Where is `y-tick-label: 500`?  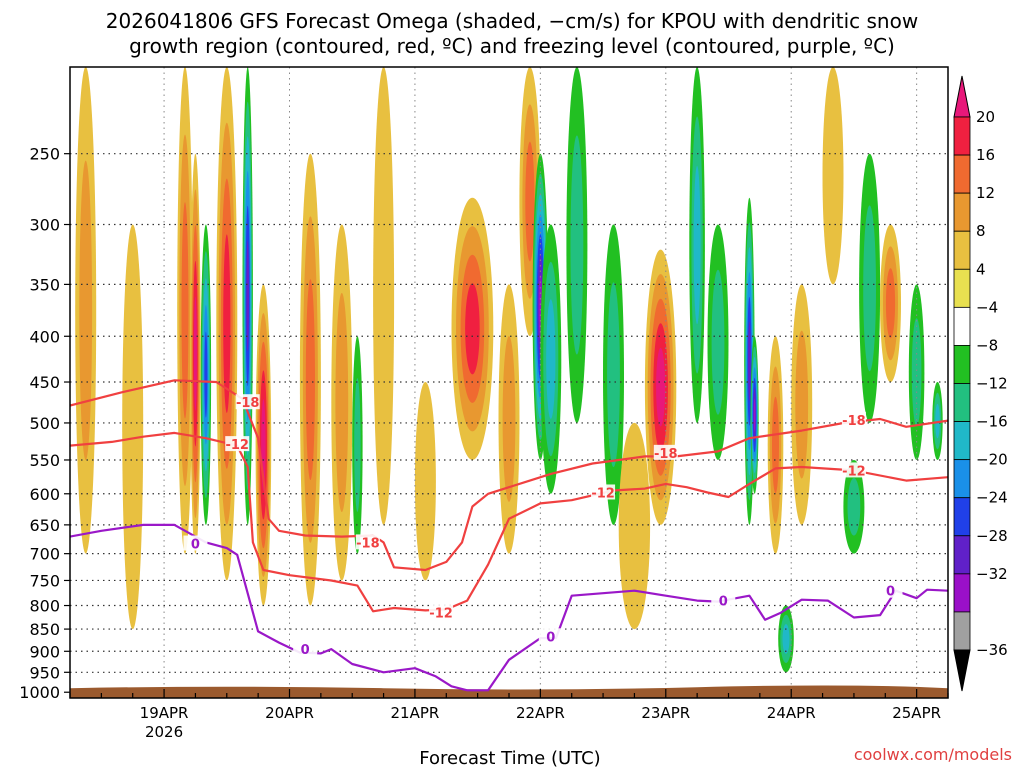
y-tick-label: 500 is located at coordinates (44, 423).